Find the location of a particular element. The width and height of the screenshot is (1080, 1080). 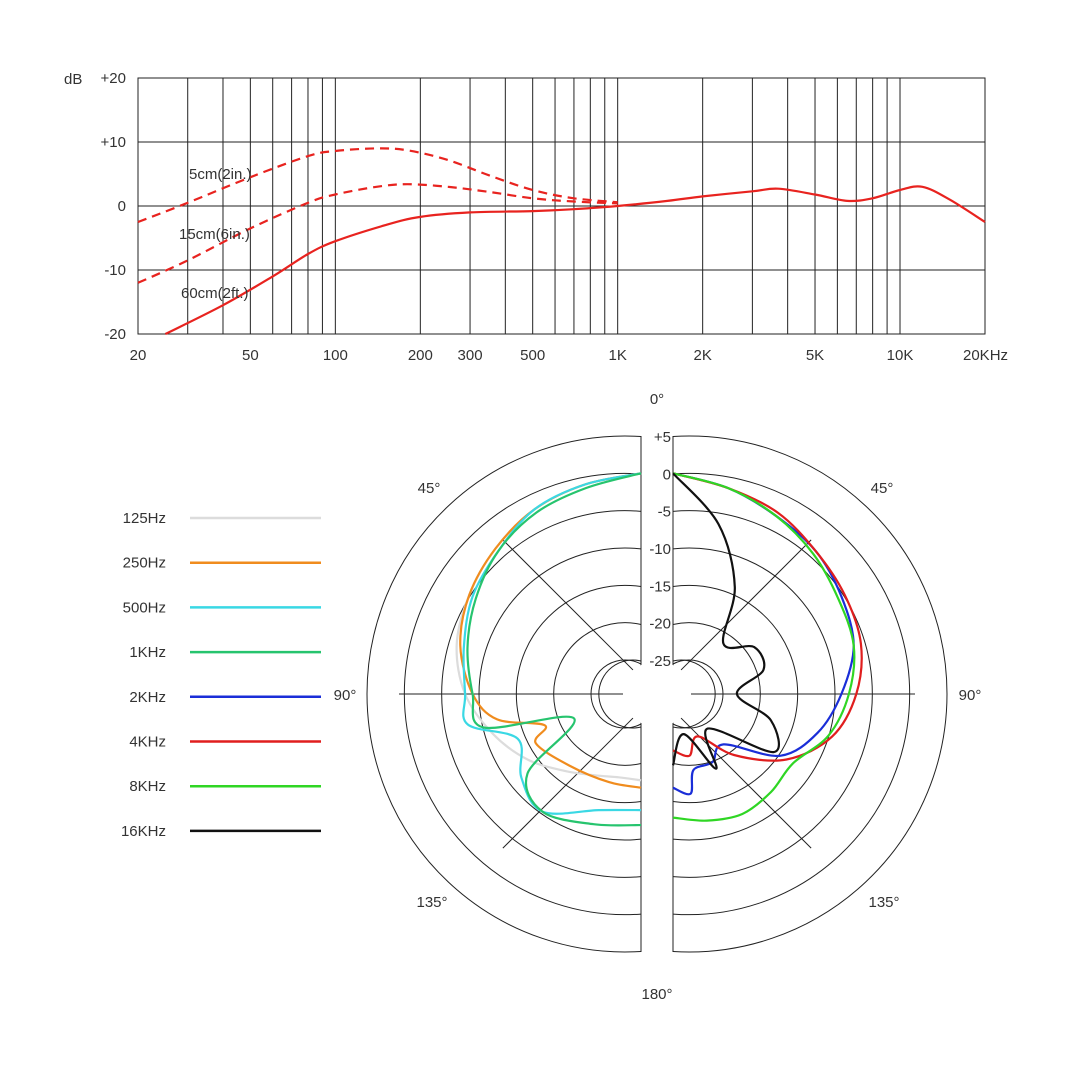

radial-tick-label: -10 is located at coordinates (660, 549).